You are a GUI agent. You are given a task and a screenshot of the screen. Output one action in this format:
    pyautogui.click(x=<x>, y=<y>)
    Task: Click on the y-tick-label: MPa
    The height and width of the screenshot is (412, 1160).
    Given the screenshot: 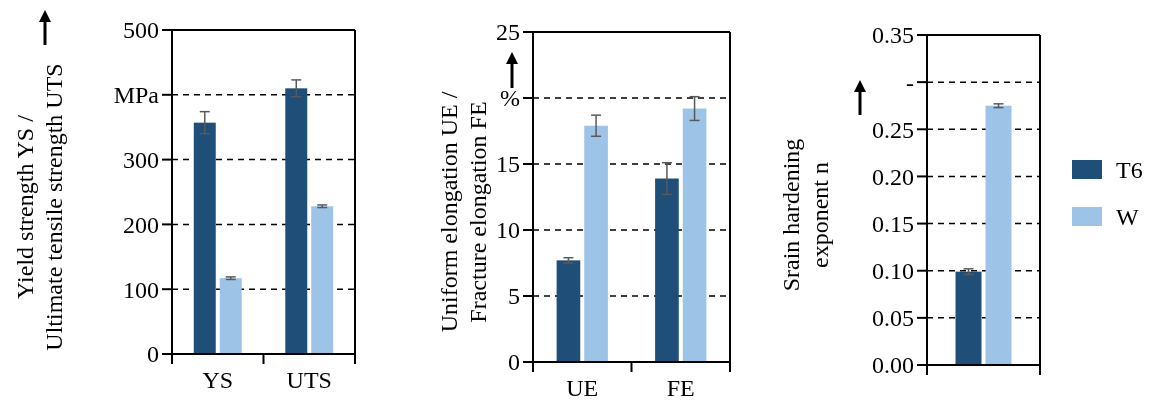 What is the action you would take?
    pyautogui.click(x=136, y=95)
    